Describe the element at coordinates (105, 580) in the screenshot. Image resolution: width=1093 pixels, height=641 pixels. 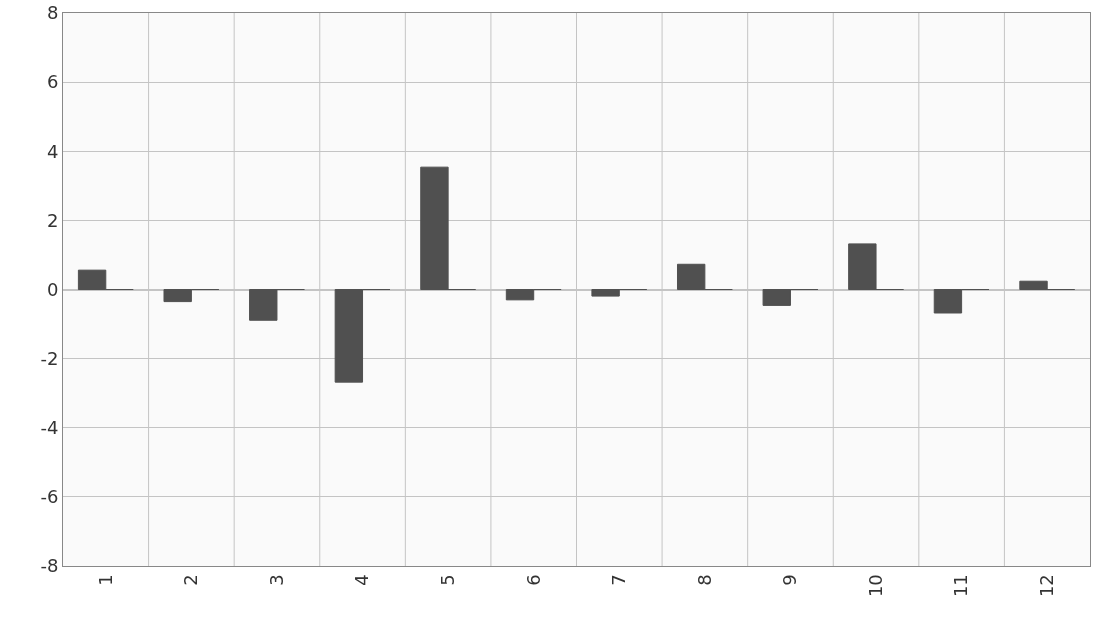
I see `x-tick-label: 1` at that location.